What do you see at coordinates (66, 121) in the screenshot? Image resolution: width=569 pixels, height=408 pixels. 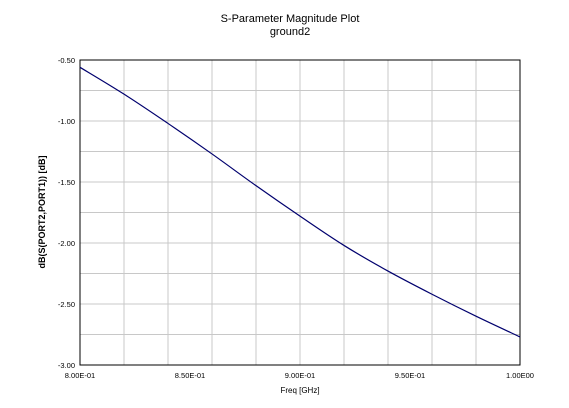 I see `y-tick-label: -1.00` at bounding box center [66, 121].